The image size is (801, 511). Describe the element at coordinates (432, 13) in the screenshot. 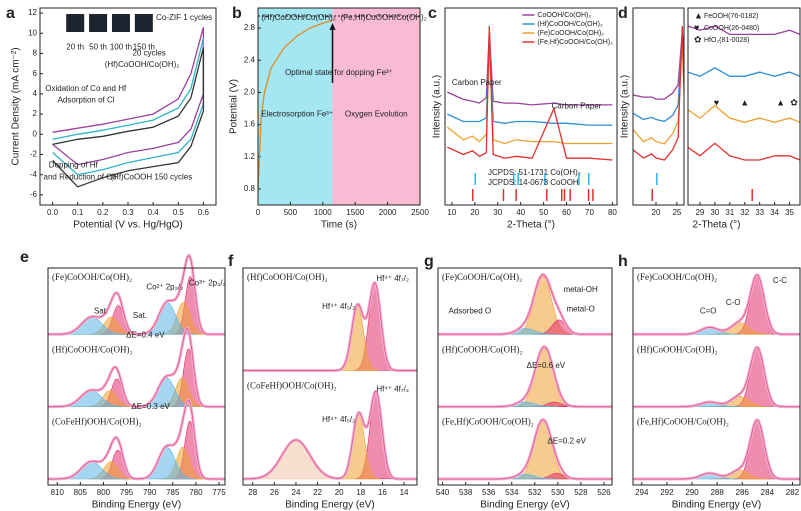

I see `panel-letter: c` at that location.